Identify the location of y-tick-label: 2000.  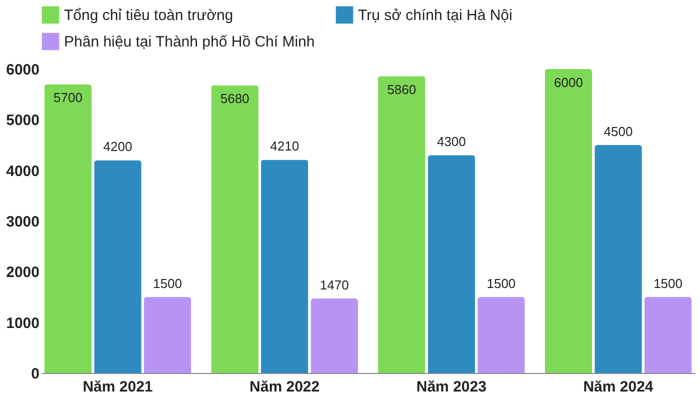
(23, 273).